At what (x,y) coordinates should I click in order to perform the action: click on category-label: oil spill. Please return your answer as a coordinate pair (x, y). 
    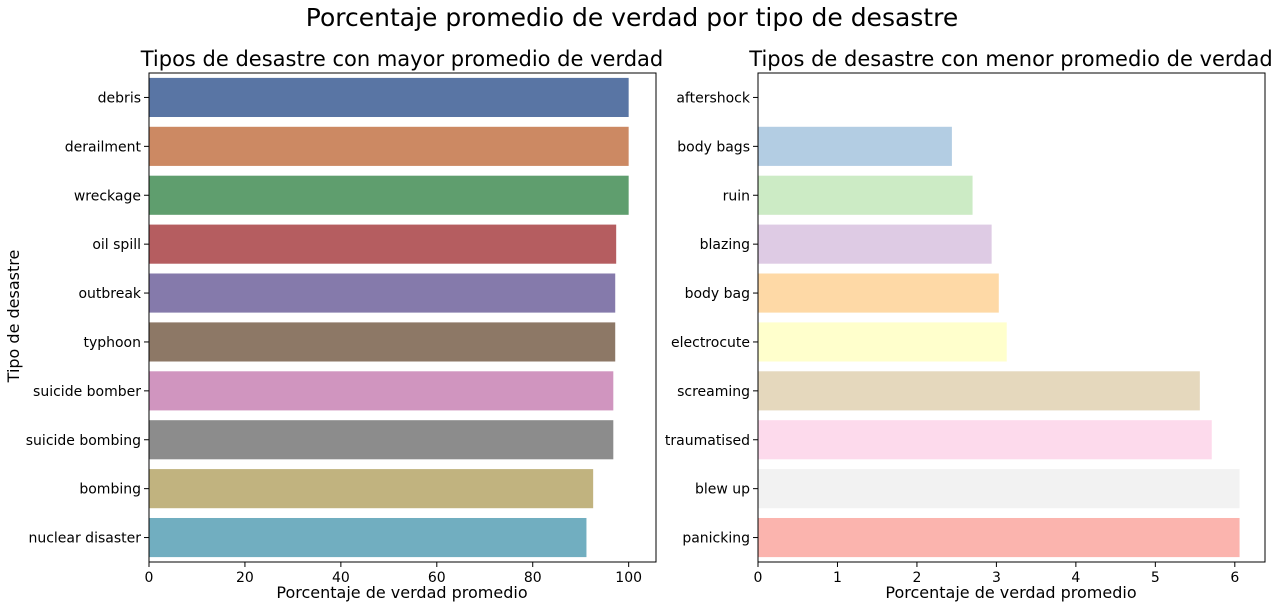
    Looking at the image, I should click on (116, 245).